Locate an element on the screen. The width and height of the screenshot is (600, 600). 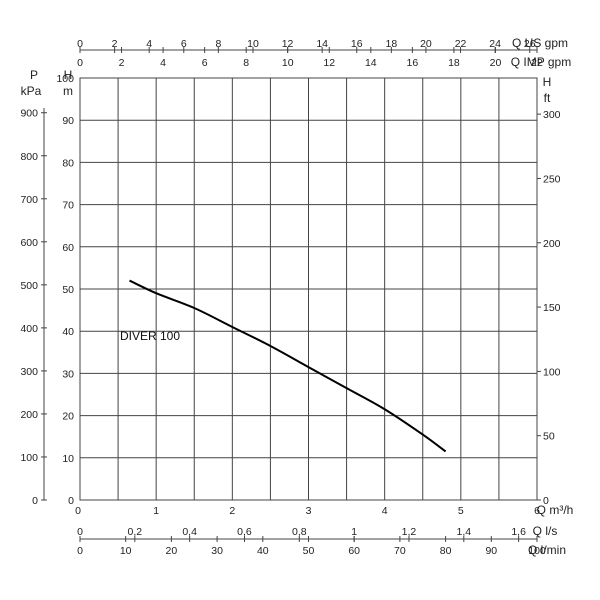
x-axis-title-m3h: Q m³/h is located at coordinates (555, 510).